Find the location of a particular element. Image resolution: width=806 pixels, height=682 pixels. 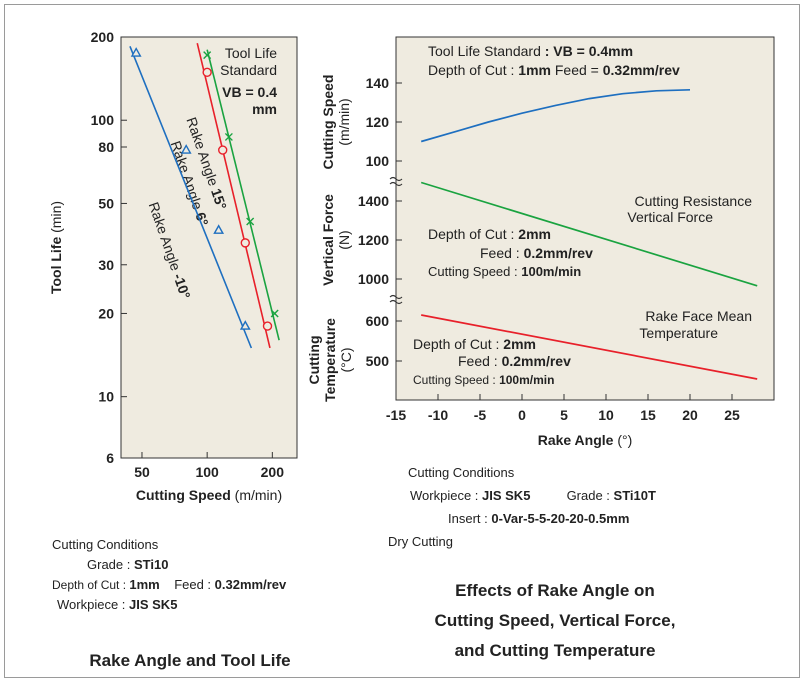

right-force-annotation-text: Cutting Speed : is located at coordinates (474, 271).